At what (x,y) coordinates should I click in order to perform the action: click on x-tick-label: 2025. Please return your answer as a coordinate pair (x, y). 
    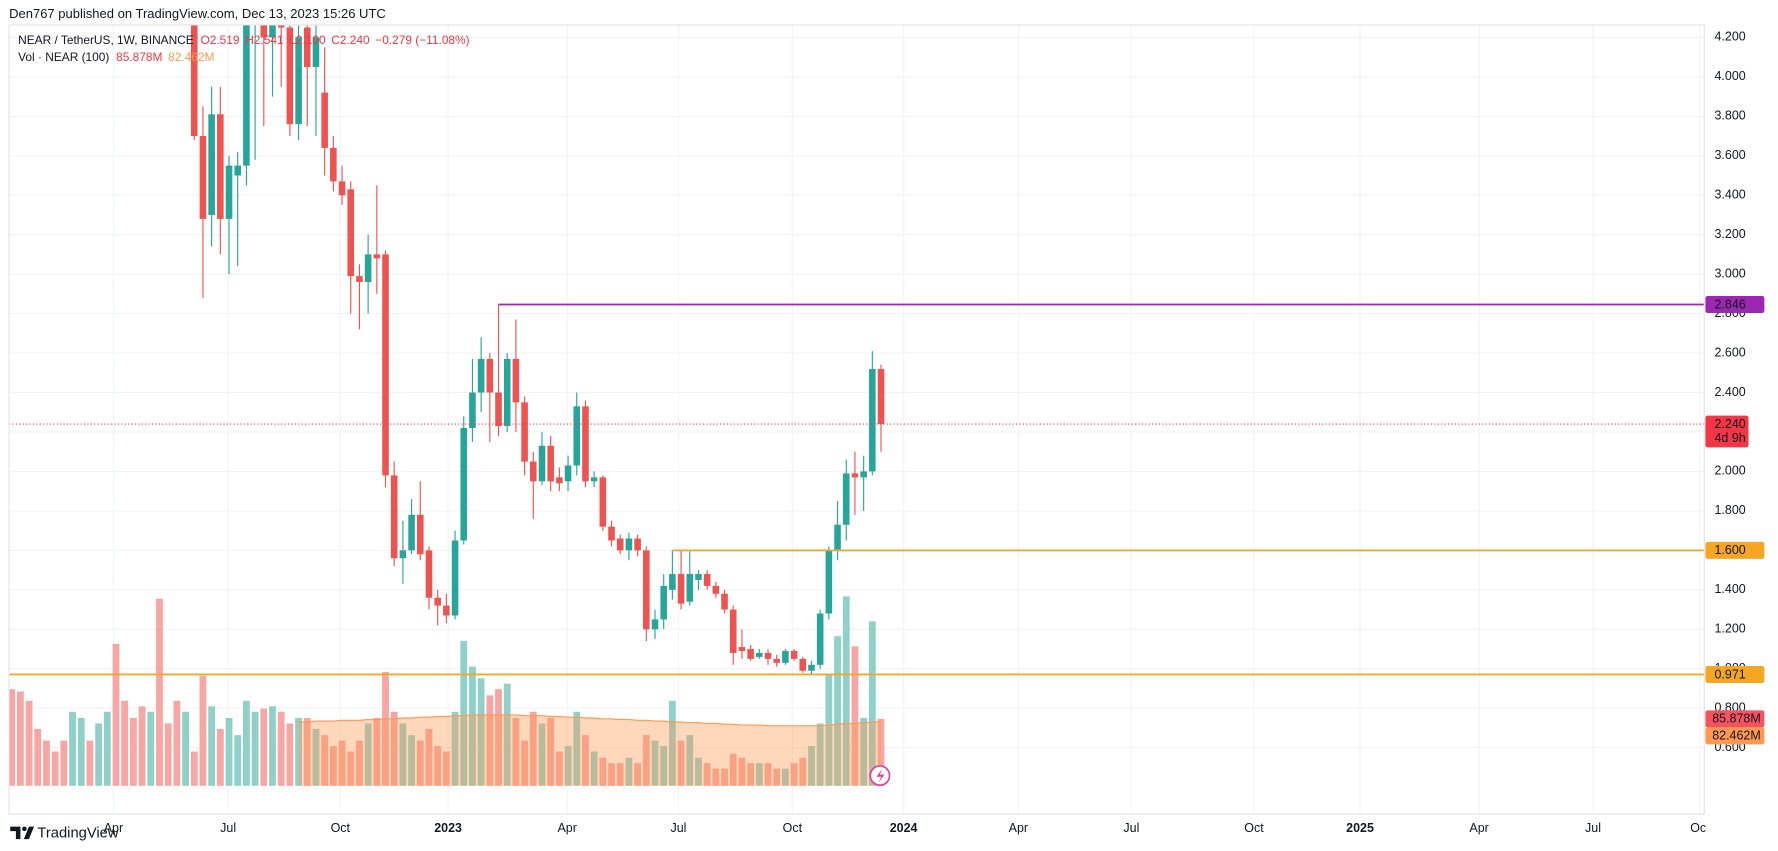
    Looking at the image, I should click on (1360, 828).